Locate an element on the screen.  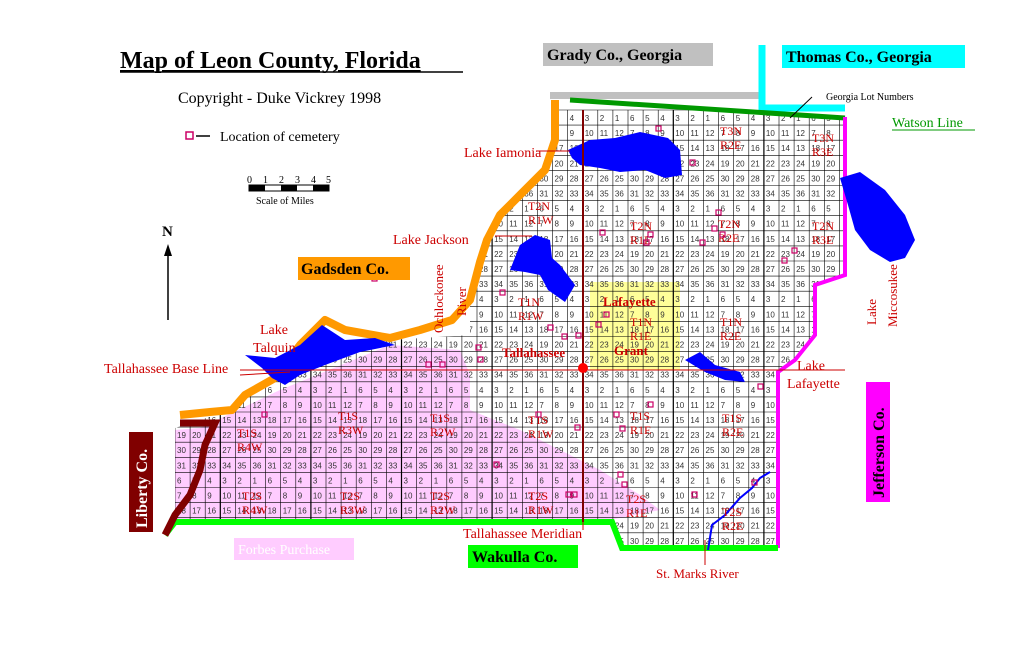
georgia-lots-label: Georgia Lot Numbers is located at coordinates (870, 97).